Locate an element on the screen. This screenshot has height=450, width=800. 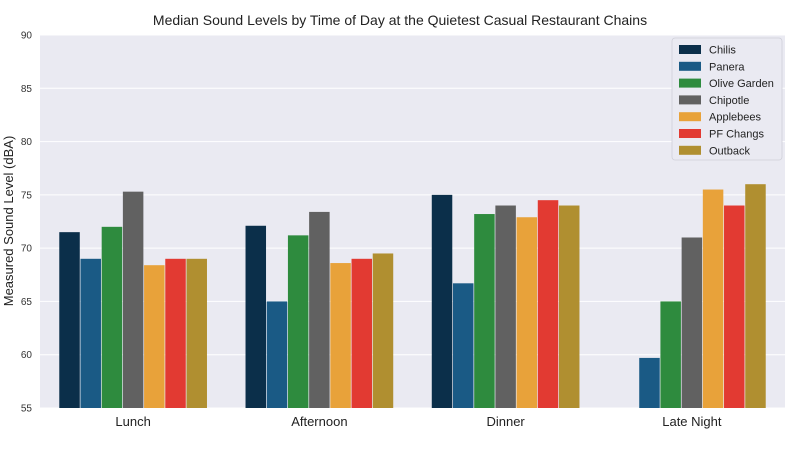
bar-panera-lunch is located at coordinates (90, 333).